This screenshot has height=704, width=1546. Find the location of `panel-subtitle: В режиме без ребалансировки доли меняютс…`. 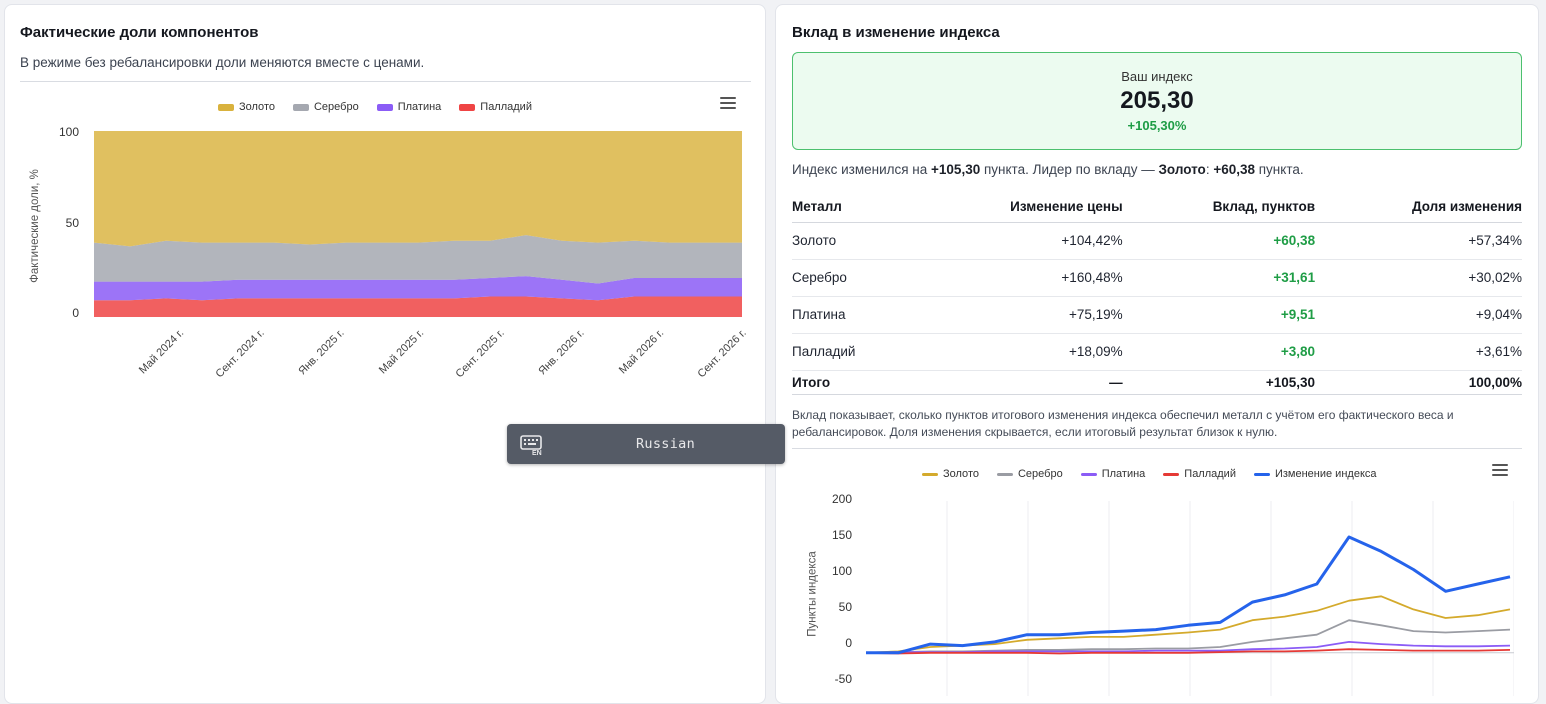

panel-subtitle: В режиме без ребалансировки доли меняютс… is located at coordinates (222, 62).